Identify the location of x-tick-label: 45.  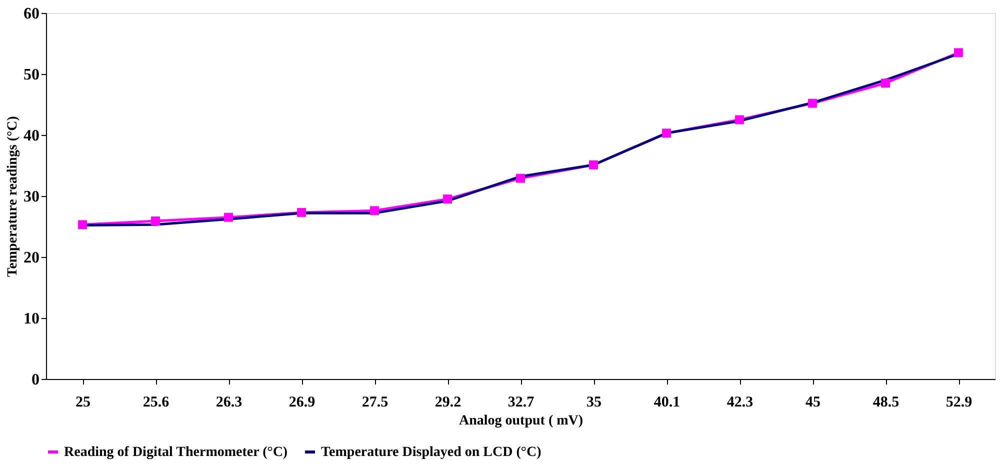
(813, 402).